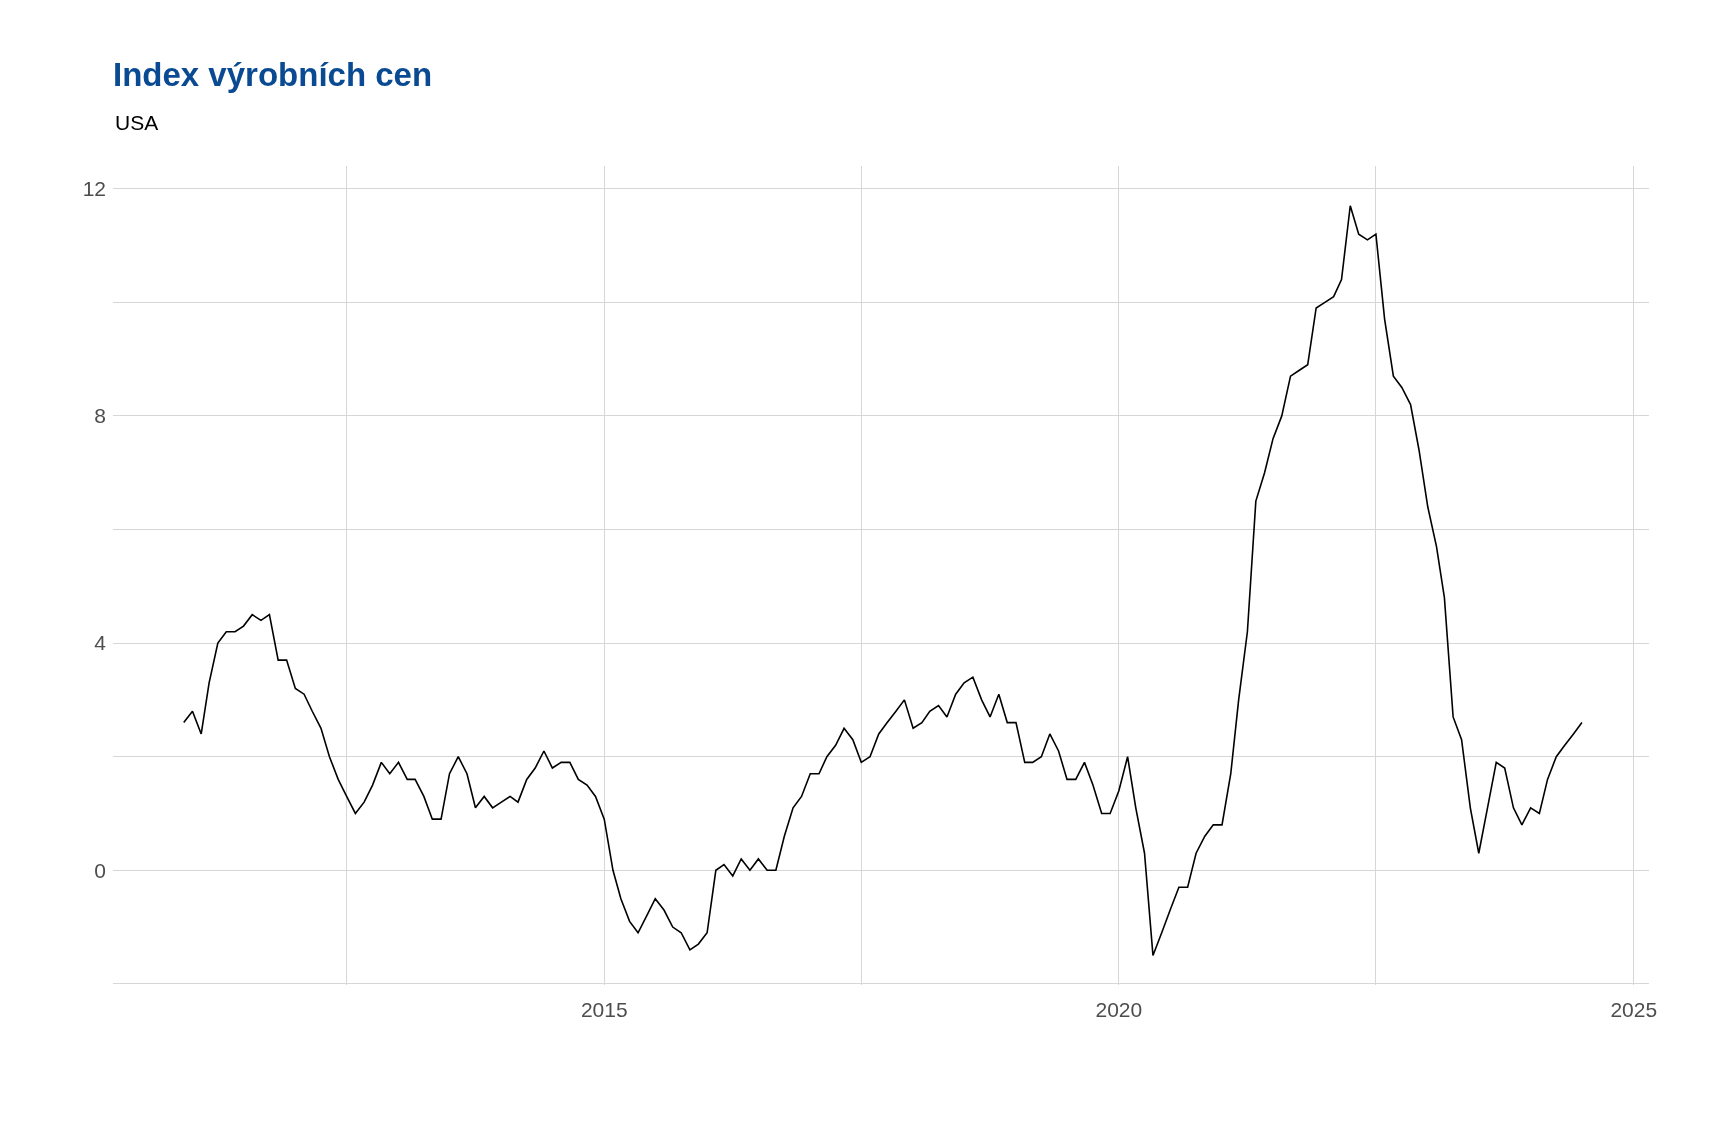  Describe the element at coordinates (100, 870) in the screenshot. I see `y-tick-label: 0` at that location.